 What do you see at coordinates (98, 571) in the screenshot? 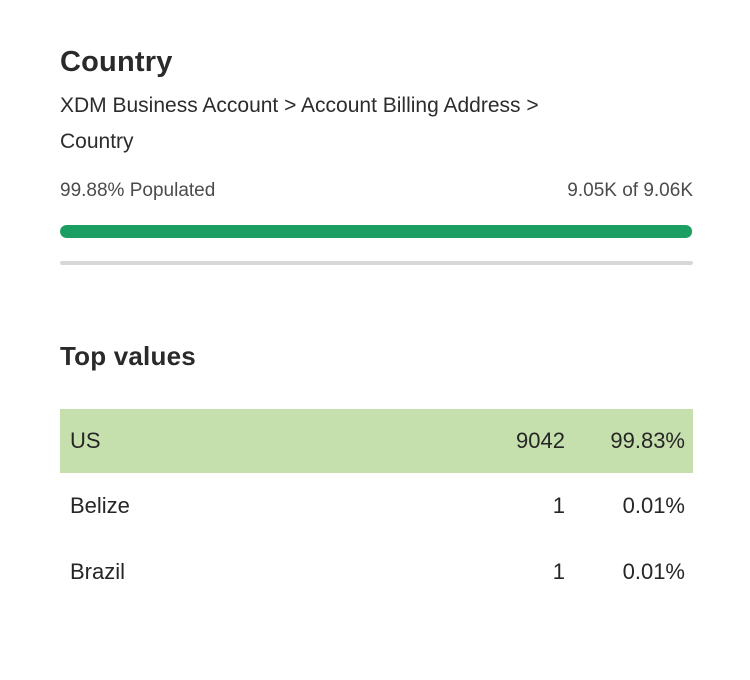
I see `value-name-cell: Brazil` at bounding box center [98, 571].